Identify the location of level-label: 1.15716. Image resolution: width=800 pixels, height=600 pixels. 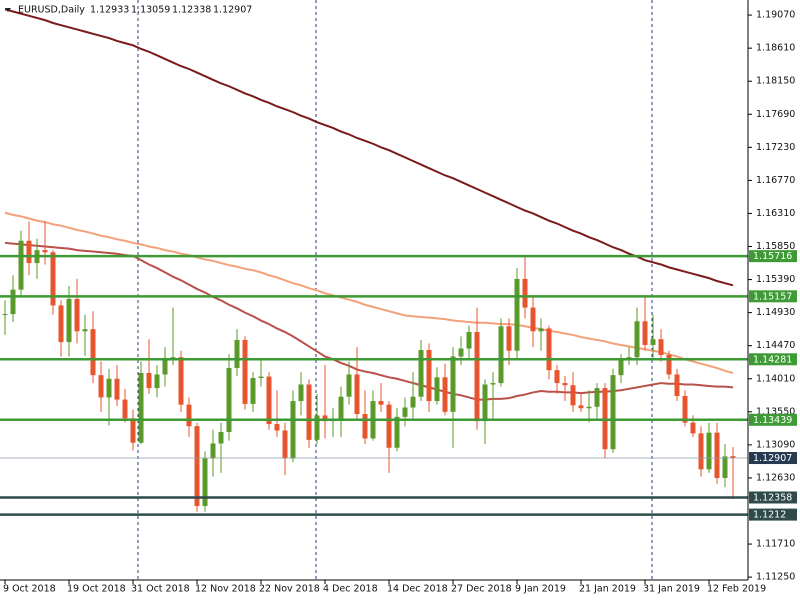
(772, 256).